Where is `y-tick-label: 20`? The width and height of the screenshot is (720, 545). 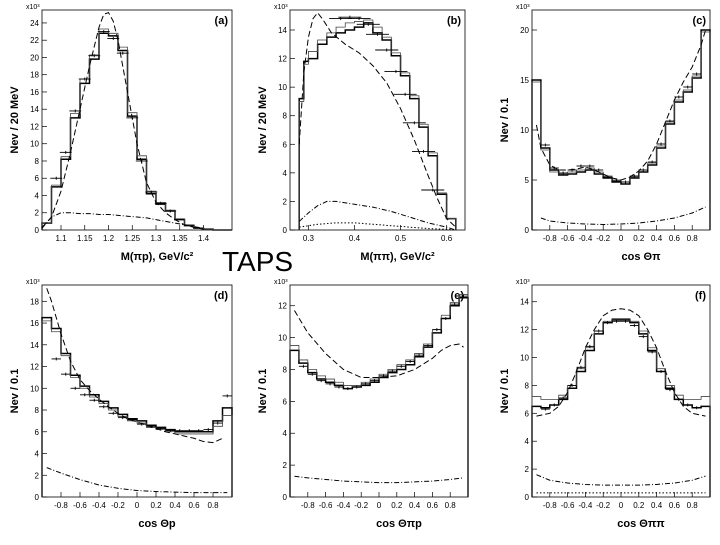 y-tick-label: 20 is located at coordinates (524, 30).